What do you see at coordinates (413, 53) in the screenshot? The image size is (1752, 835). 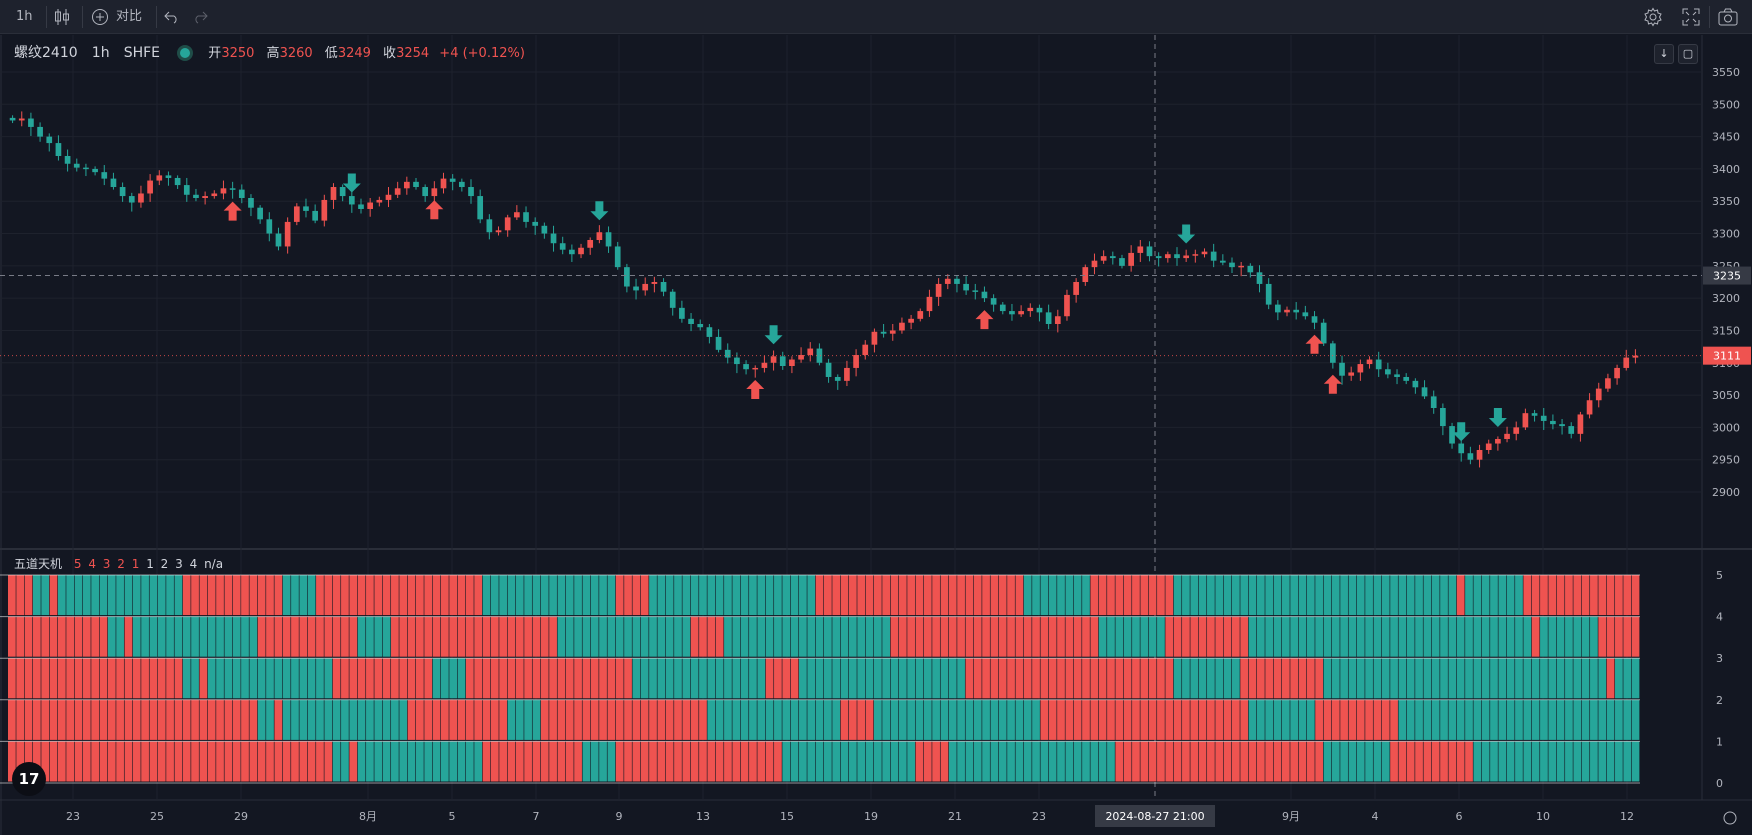 I see `close-value: 3254` at bounding box center [413, 53].